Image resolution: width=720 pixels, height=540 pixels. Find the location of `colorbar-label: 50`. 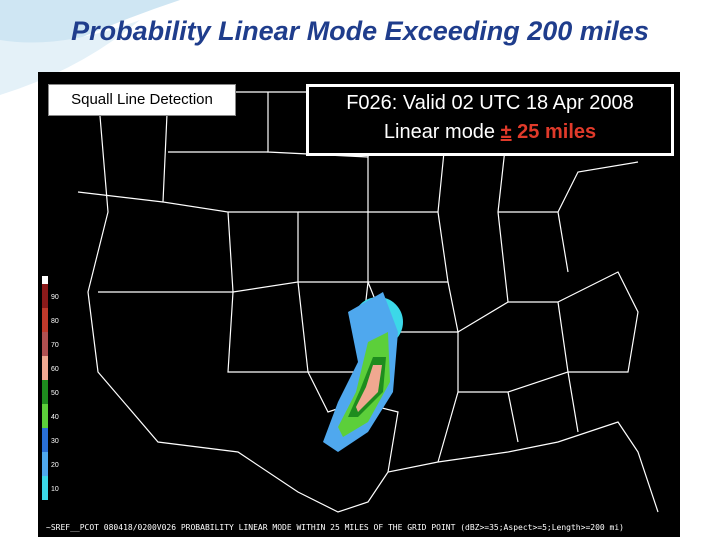

colorbar-label: 50 is located at coordinates (55, 393).